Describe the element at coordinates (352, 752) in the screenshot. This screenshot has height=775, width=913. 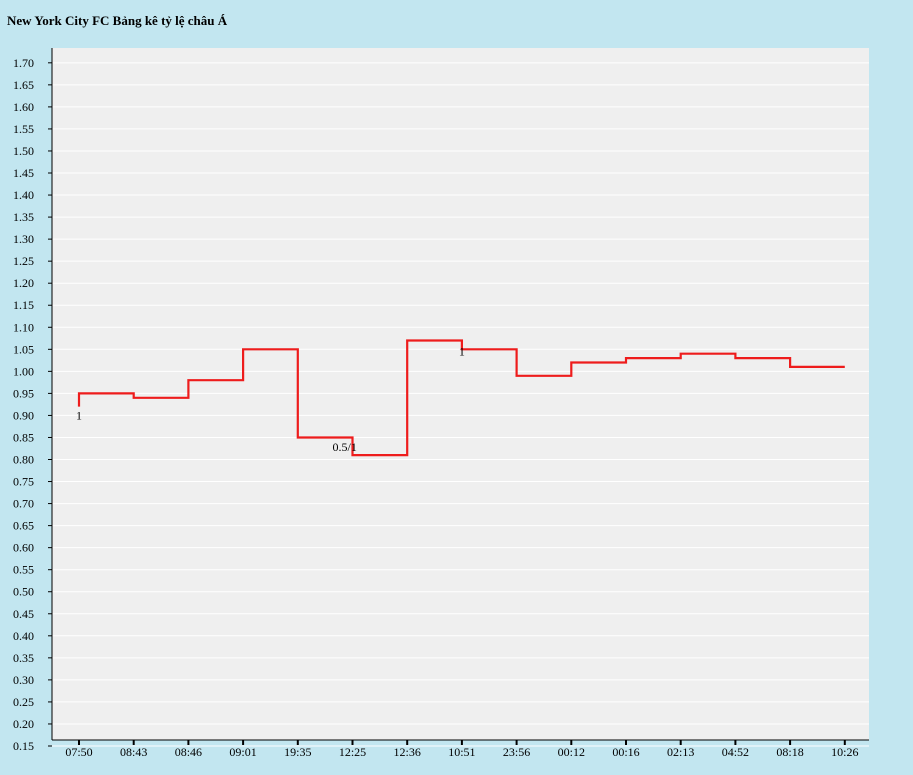
I see `x-tick-label: 12:25` at that location.